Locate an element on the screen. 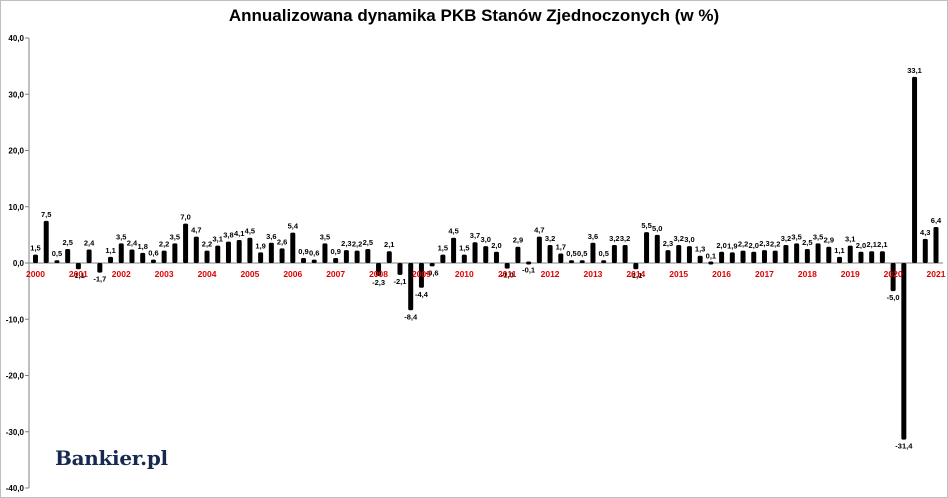  data-label: 5,4 is located at coordinates (293, 226).